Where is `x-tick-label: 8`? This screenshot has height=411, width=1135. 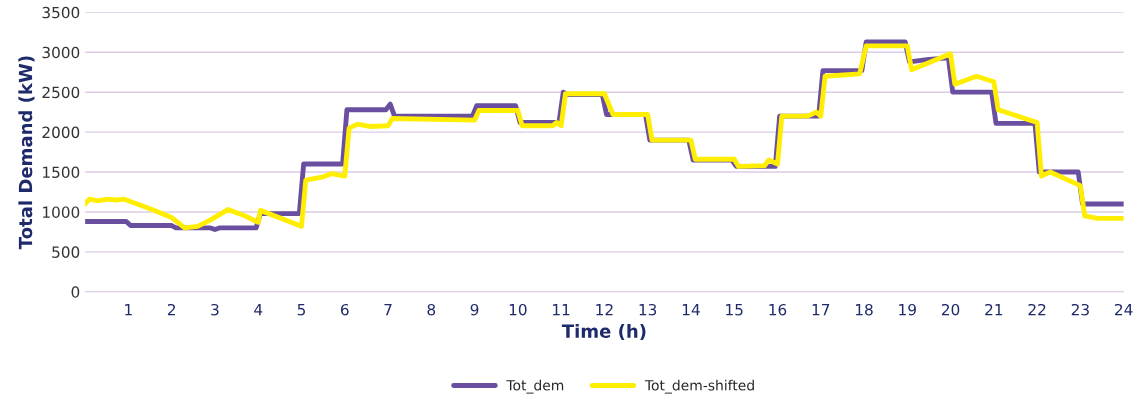 x-tick-label: 8 is located at coordinates (431, 309).